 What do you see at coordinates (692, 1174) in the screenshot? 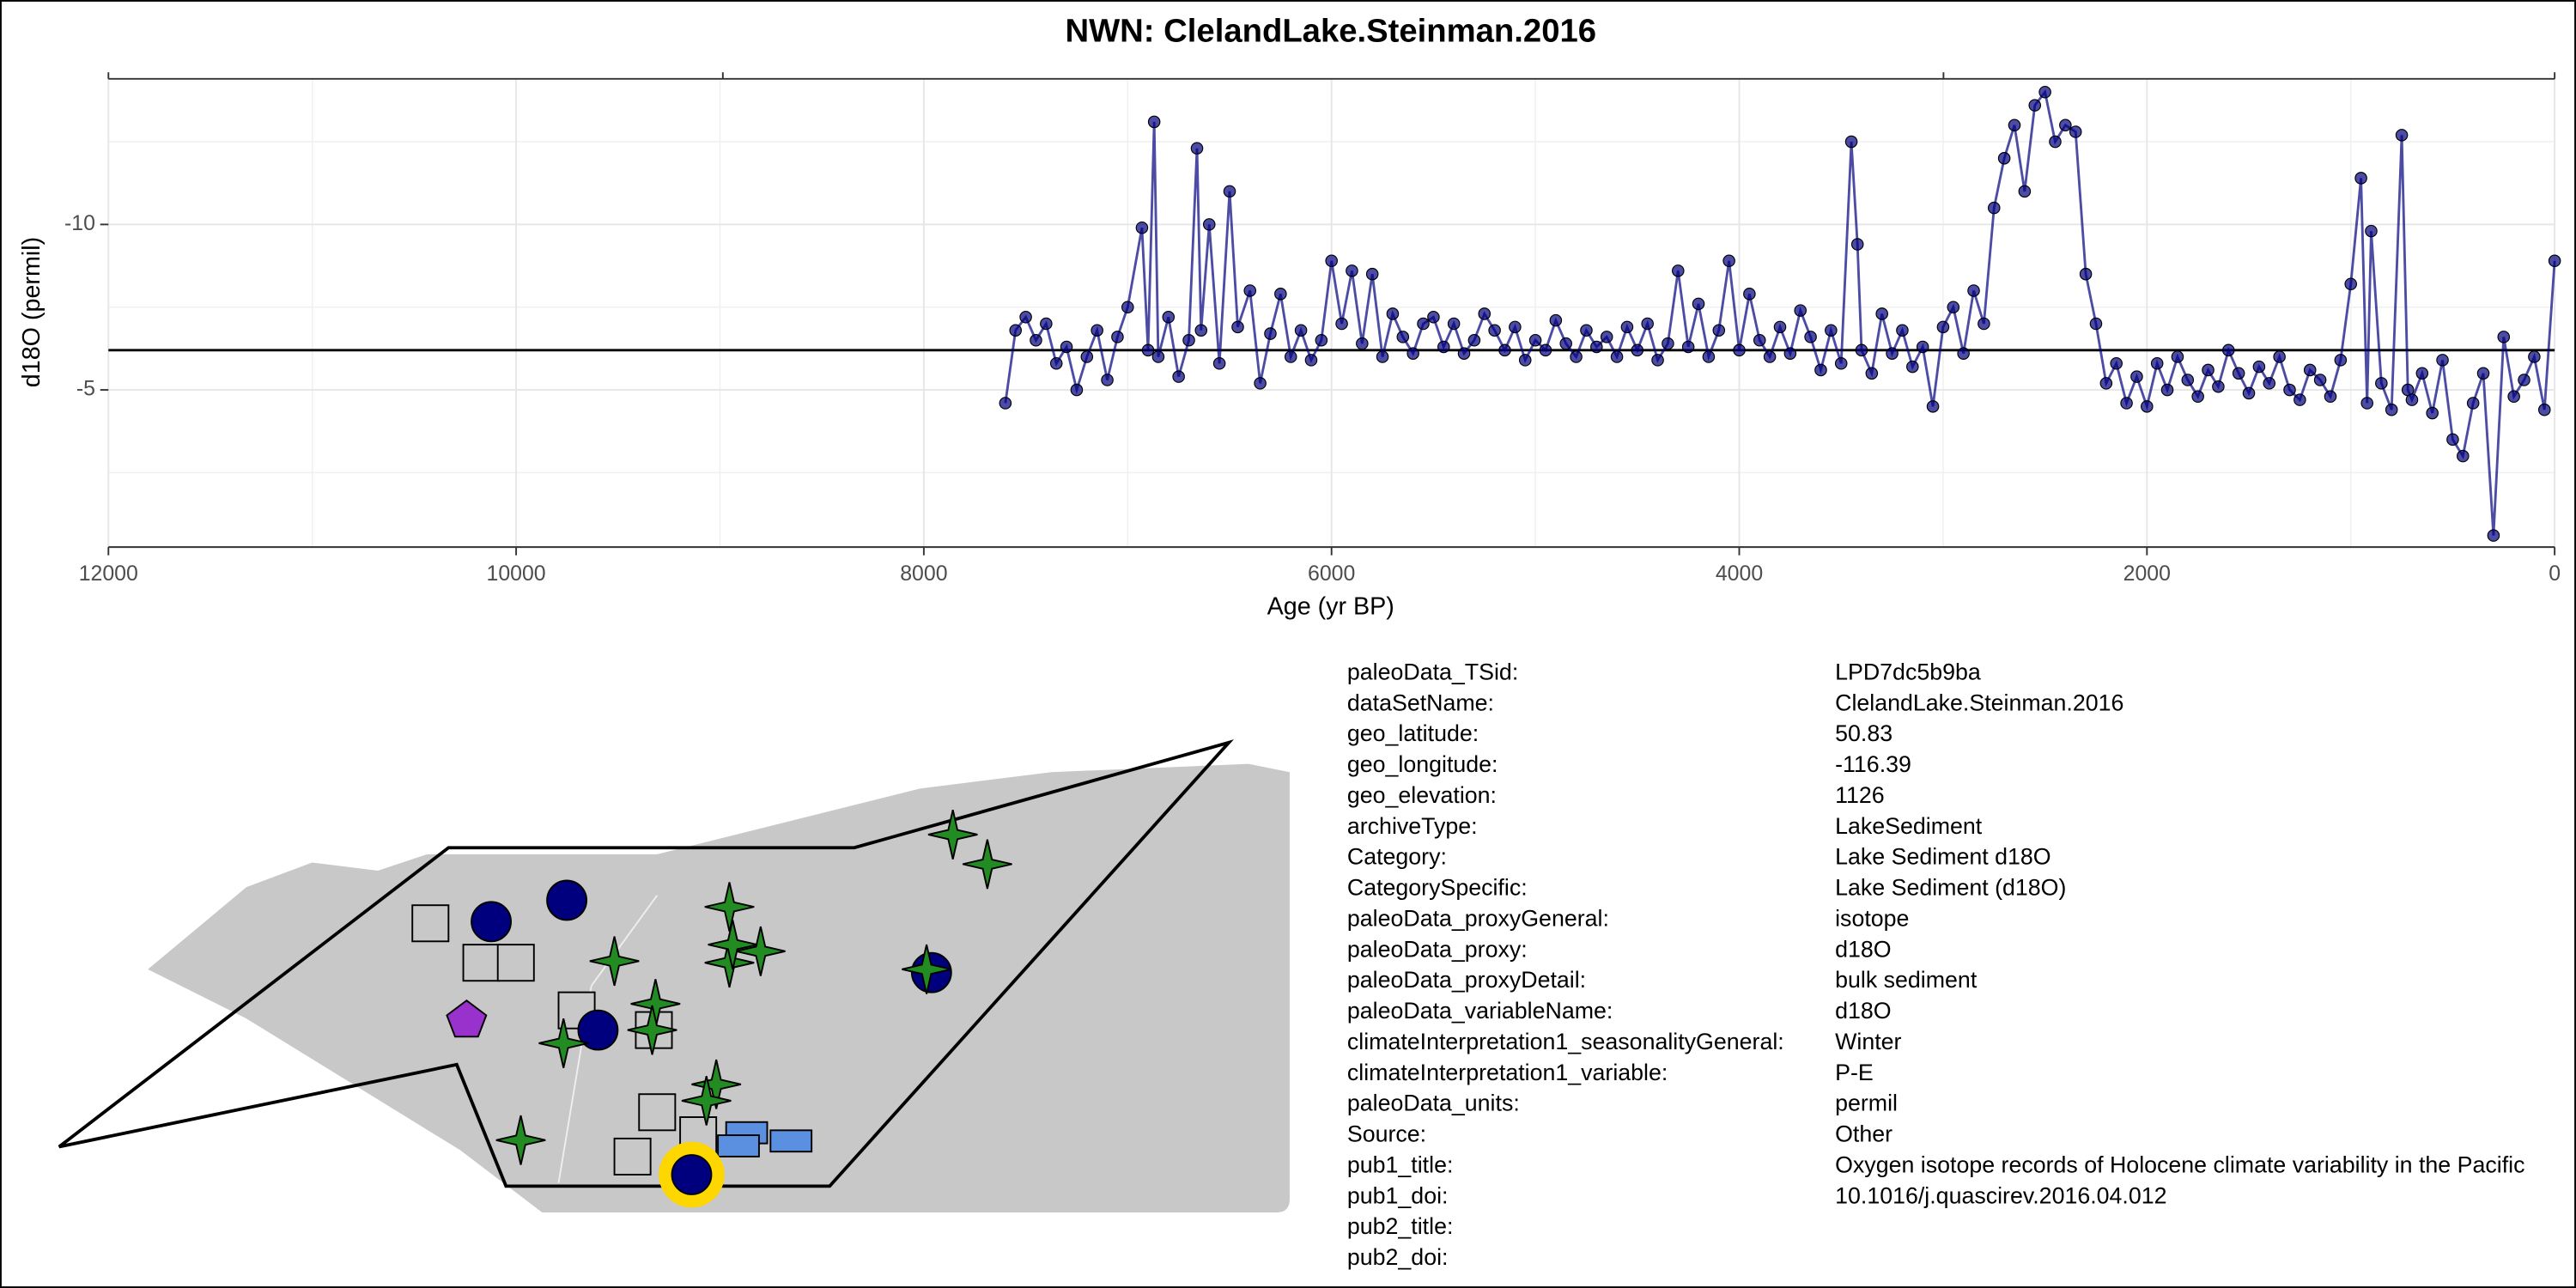
I see `marker-selected` at bounding box center [692, 1174].